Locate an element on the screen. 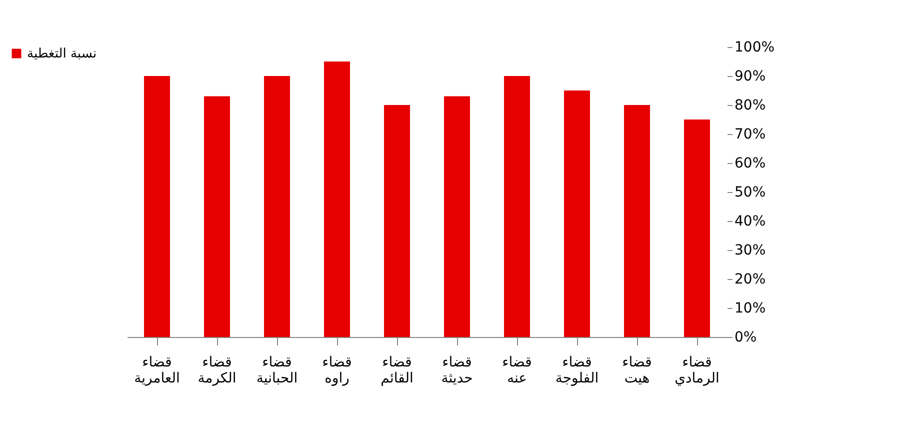 The width and height of the screenshot is (911, 435). x-tick-label: قضاء حديثة is located at coordinates (457, 370).